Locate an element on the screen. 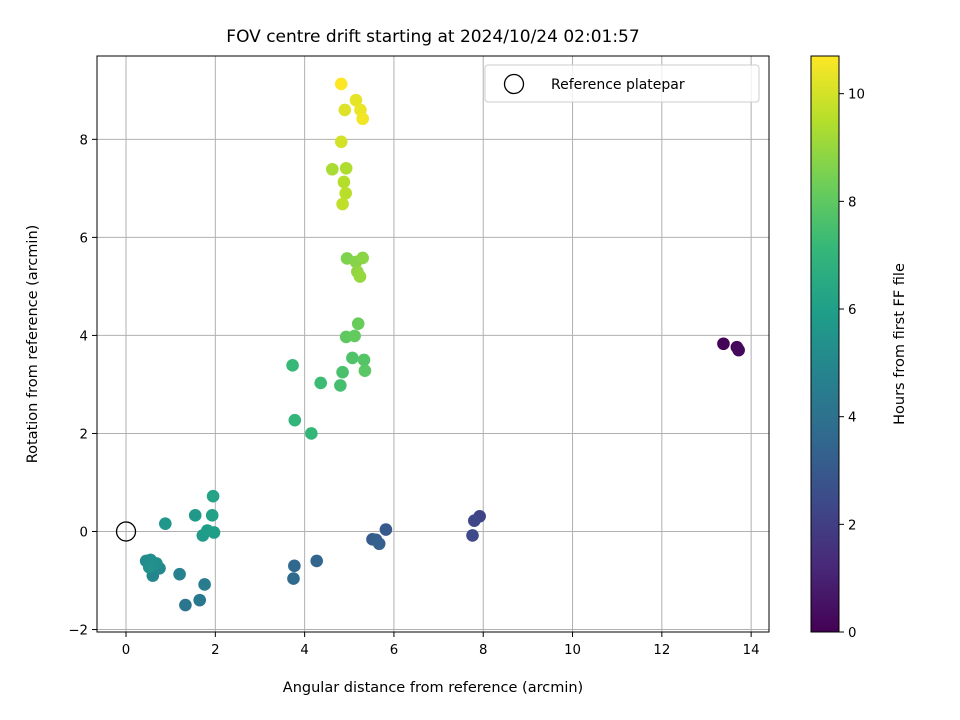 Image resolution: width=960 pixels, height=720 pixels. y-tick-label: −2 is located at coordinates (78, 631).